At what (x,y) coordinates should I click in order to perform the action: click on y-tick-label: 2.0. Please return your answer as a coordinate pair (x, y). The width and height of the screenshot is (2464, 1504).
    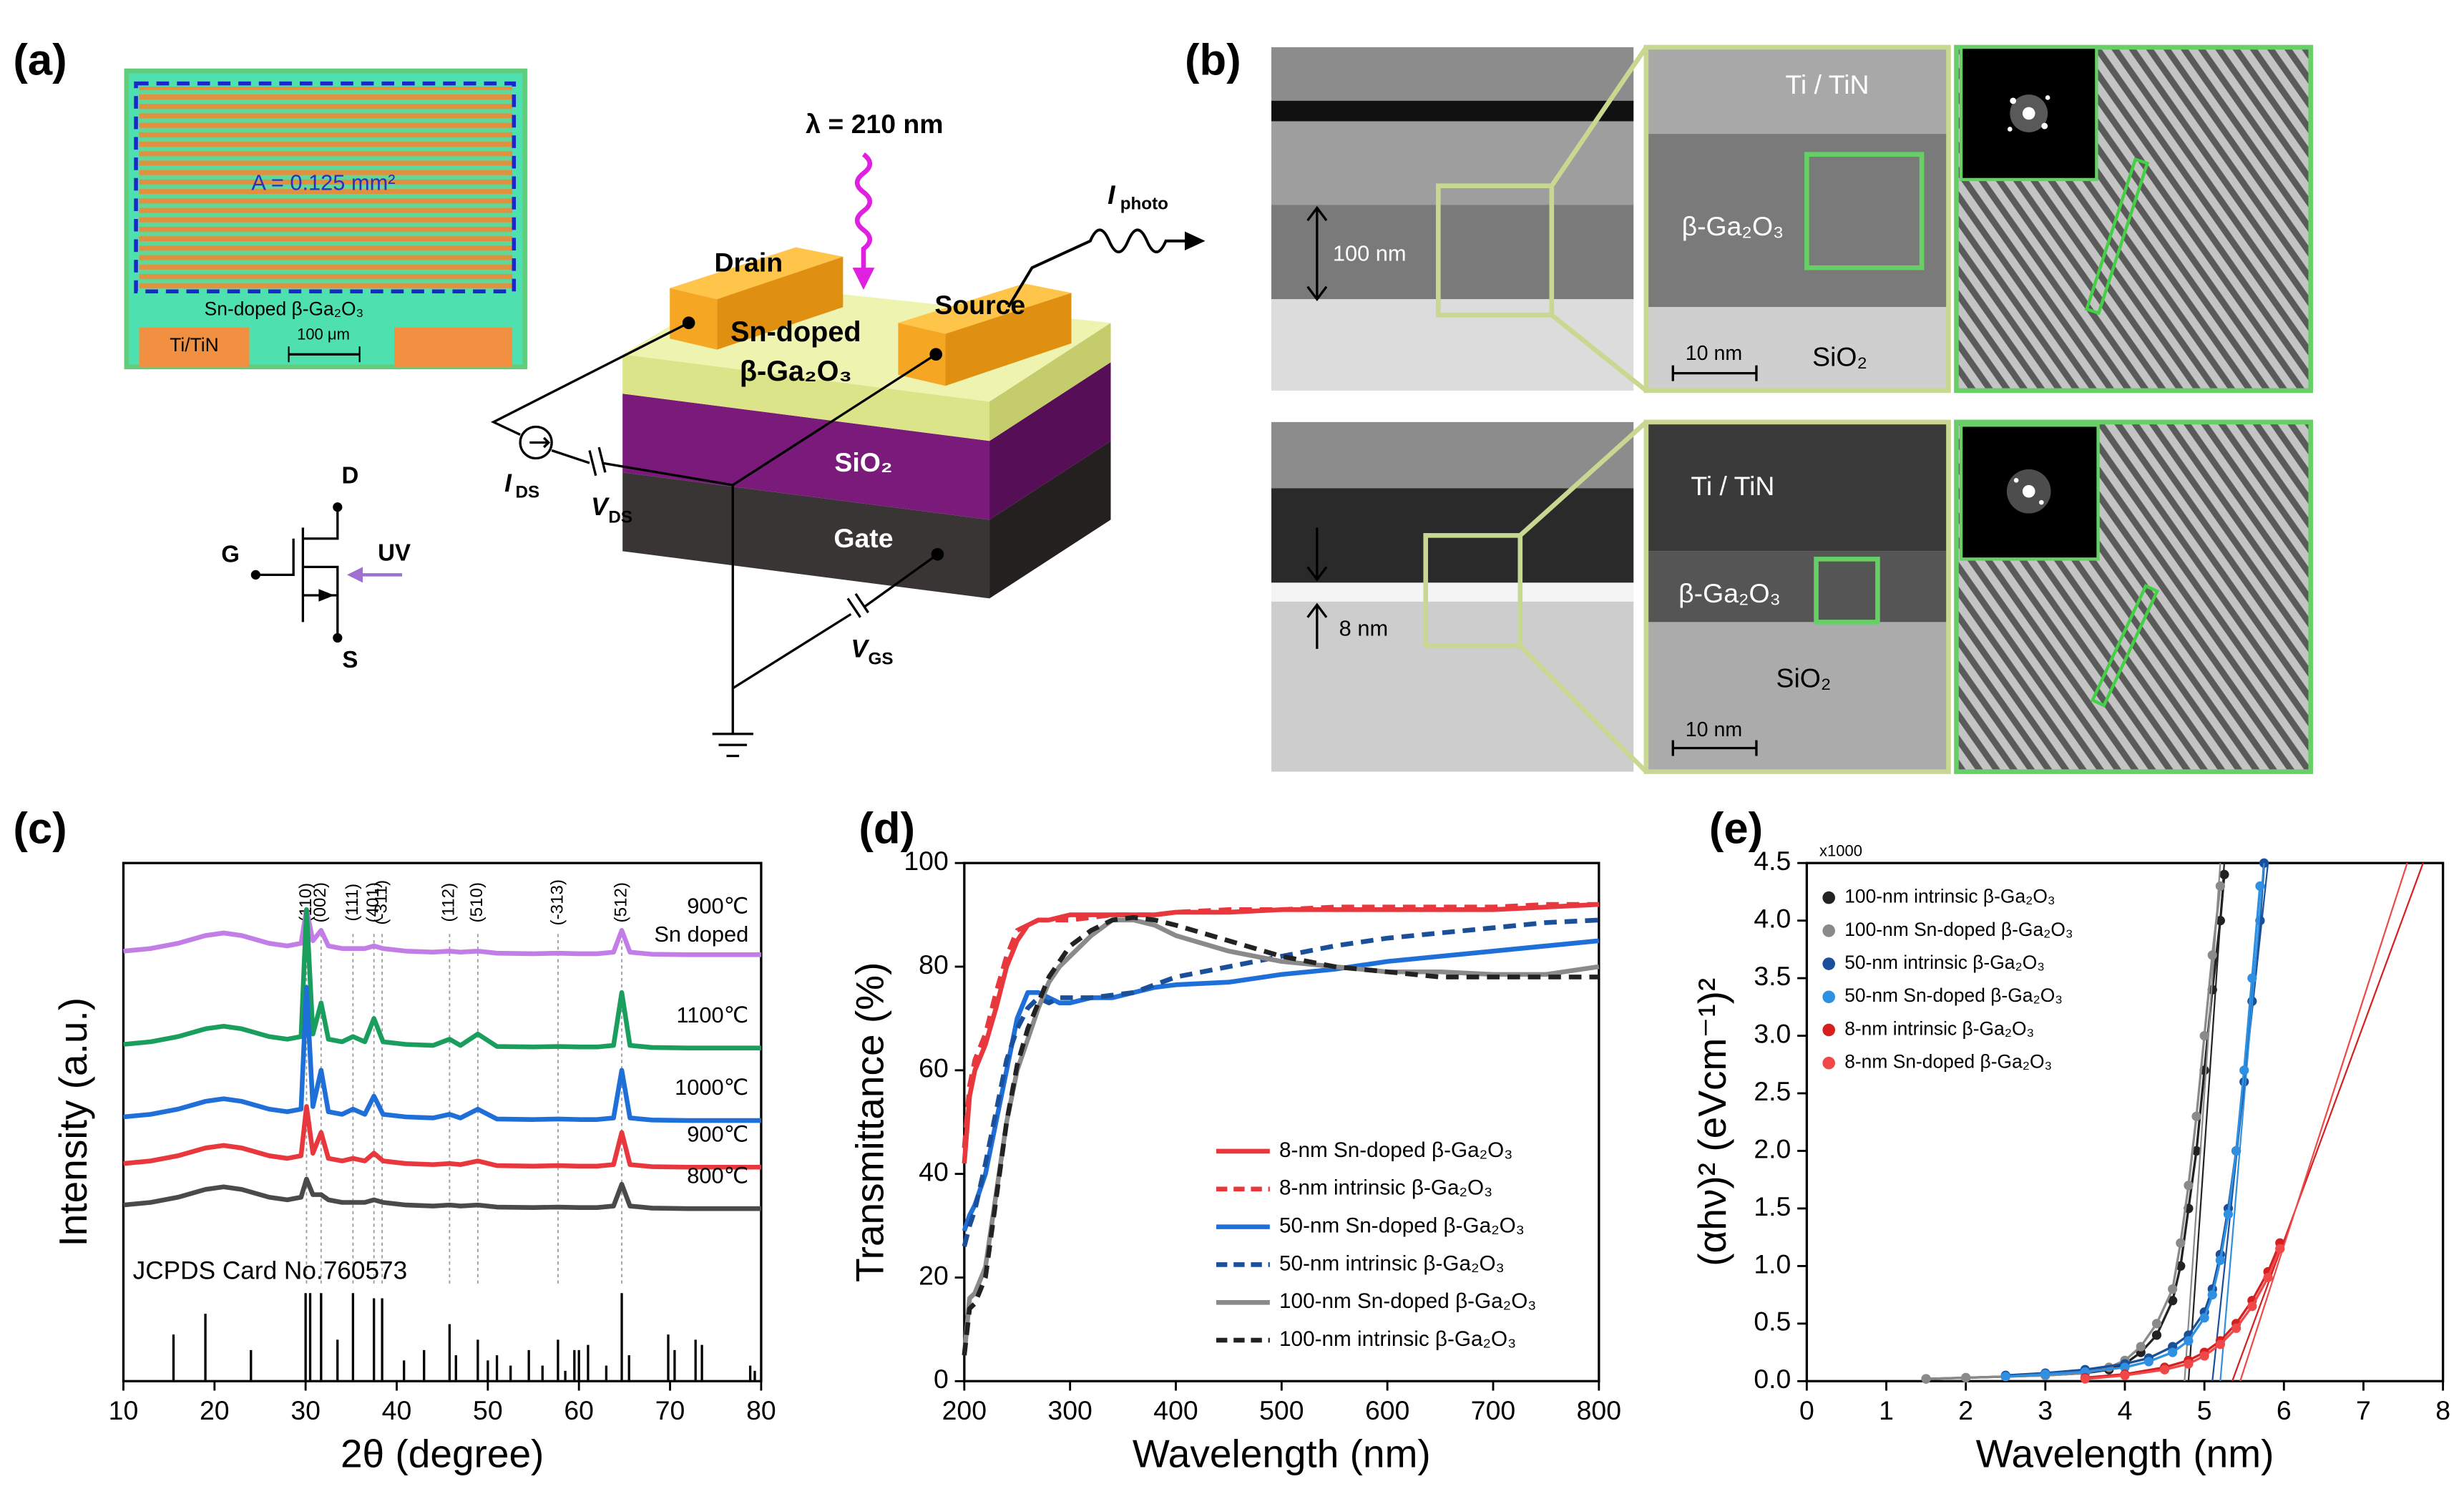
    Looking at the image, I should click on (1772, 1148).